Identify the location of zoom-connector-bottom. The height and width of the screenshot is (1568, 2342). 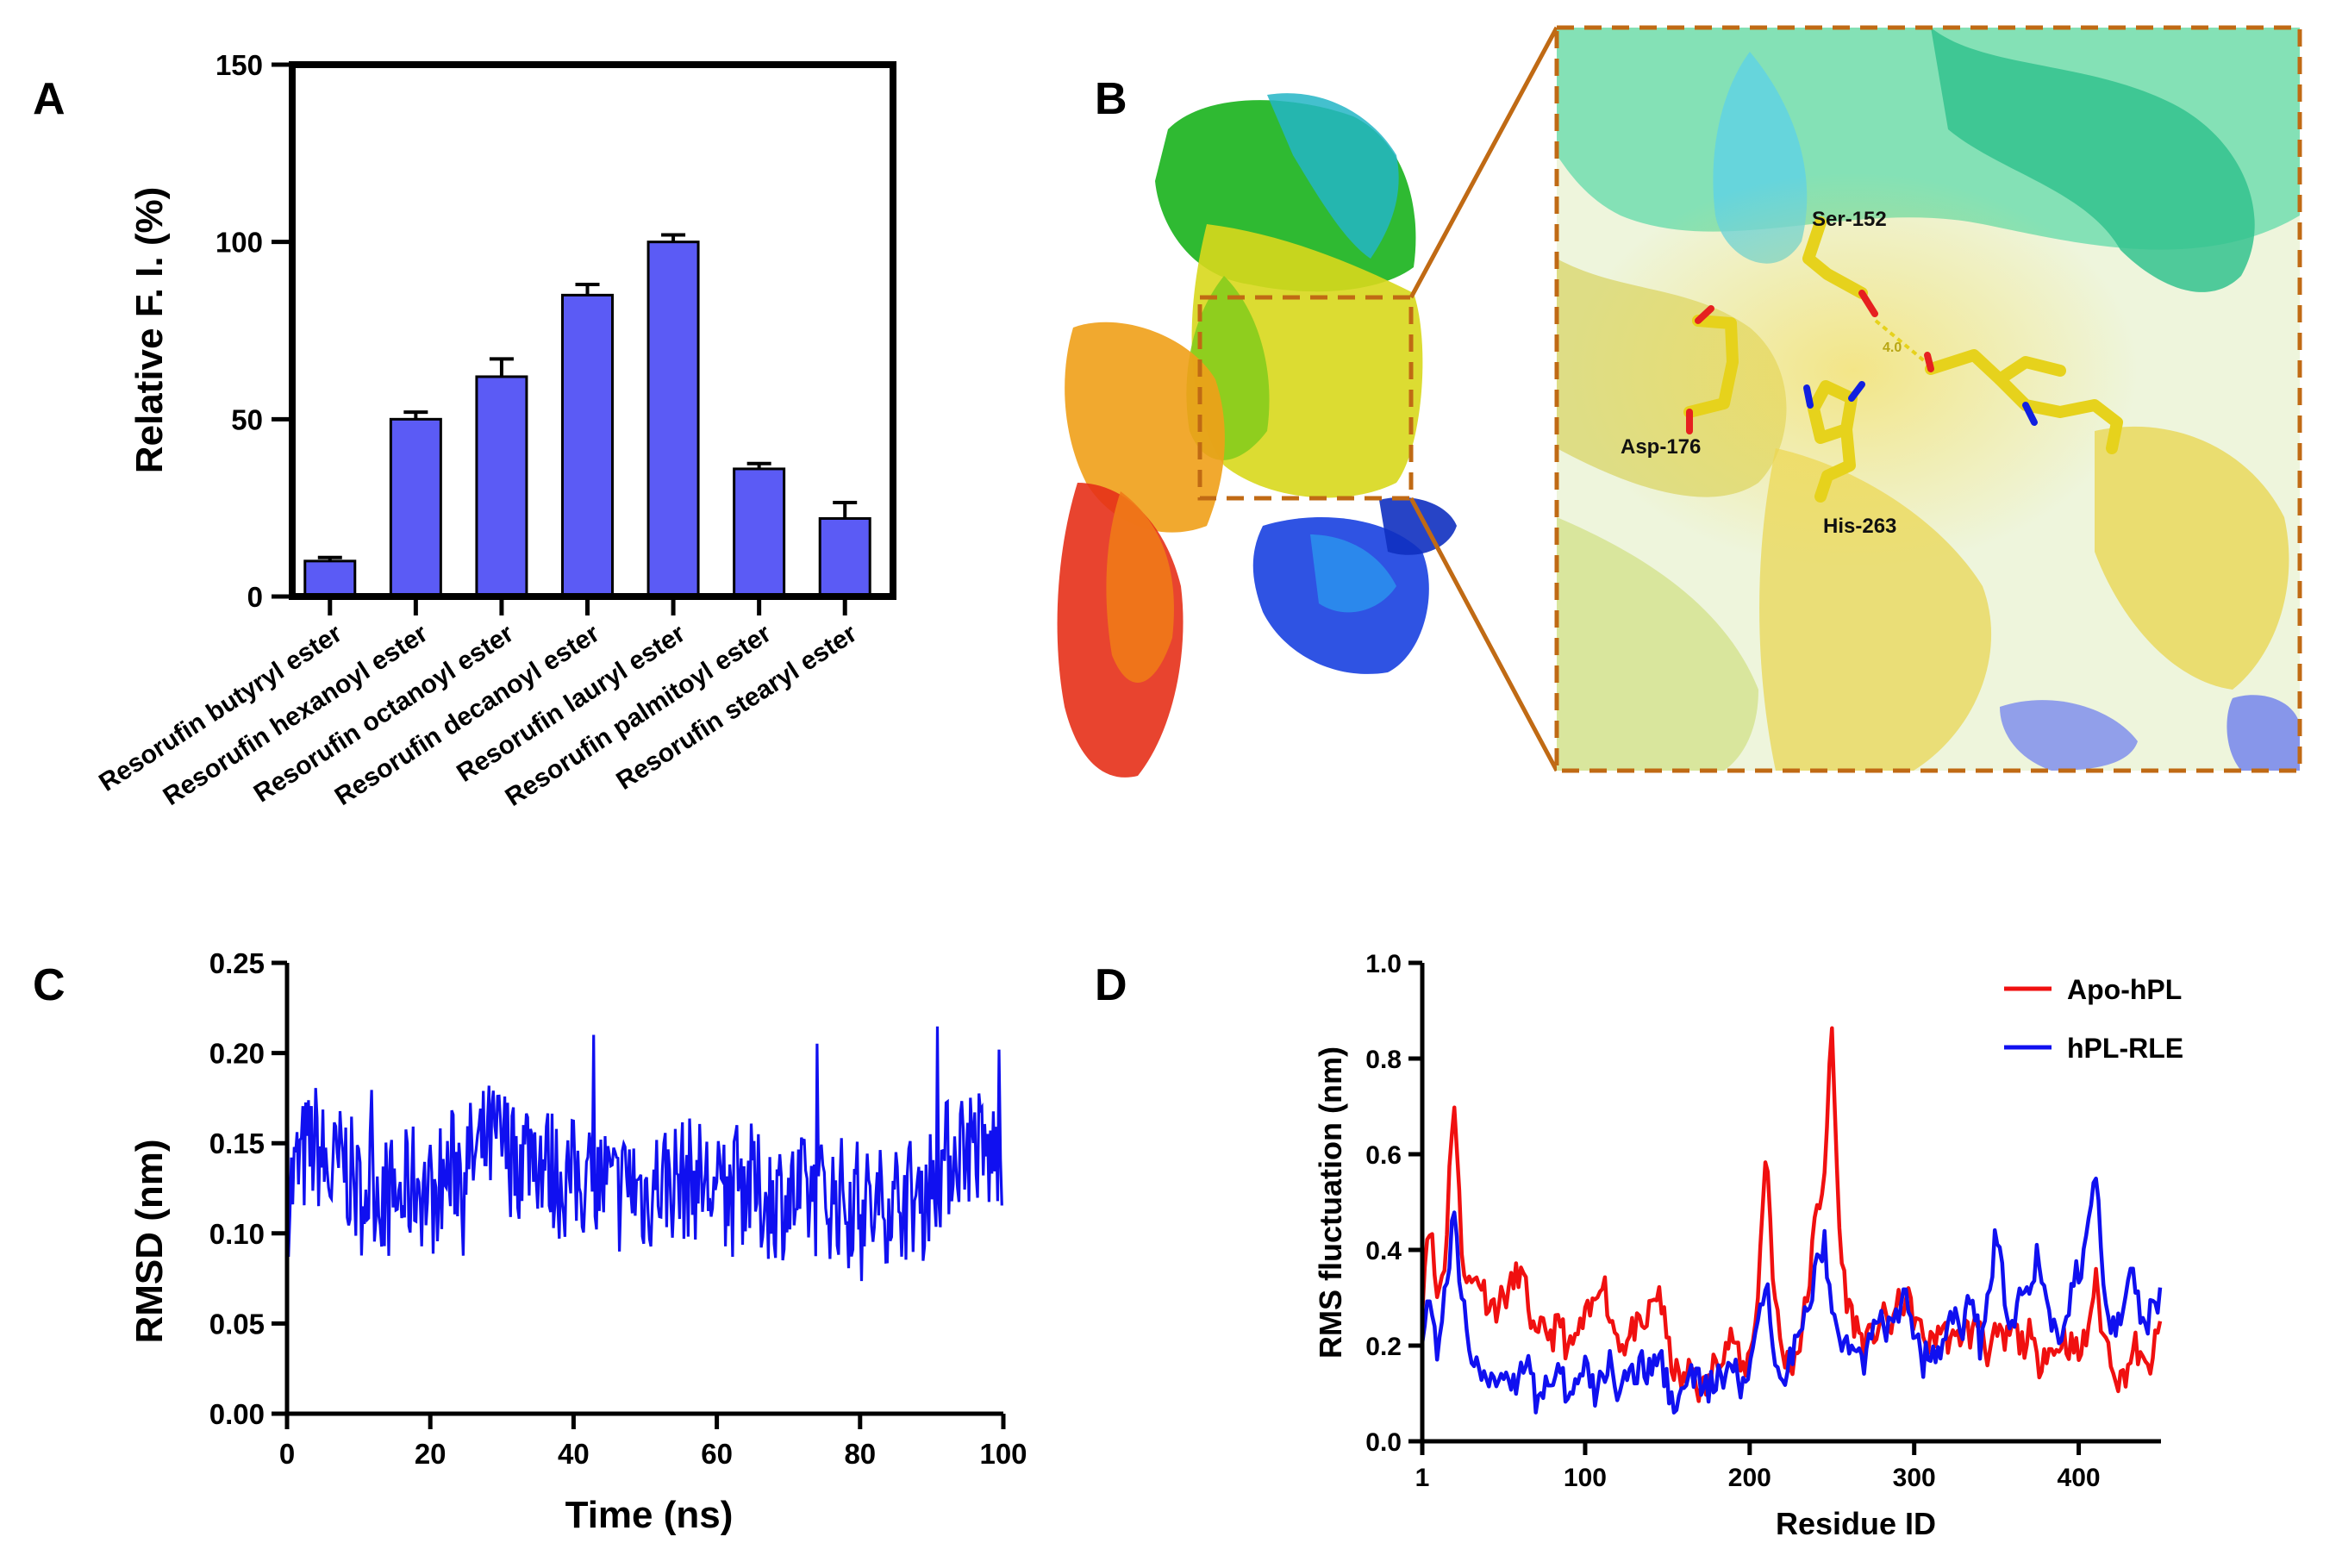
(1484, 634).